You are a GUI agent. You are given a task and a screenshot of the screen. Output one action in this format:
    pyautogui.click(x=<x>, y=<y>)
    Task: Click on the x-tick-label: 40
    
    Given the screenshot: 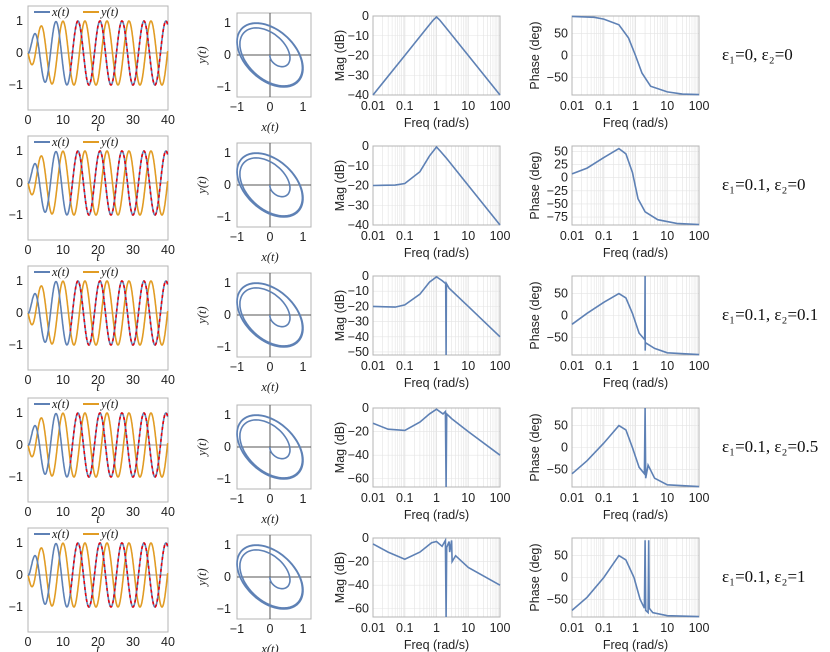 What is the action you would take?
    pyautogui.click(x=168, y=250)
    